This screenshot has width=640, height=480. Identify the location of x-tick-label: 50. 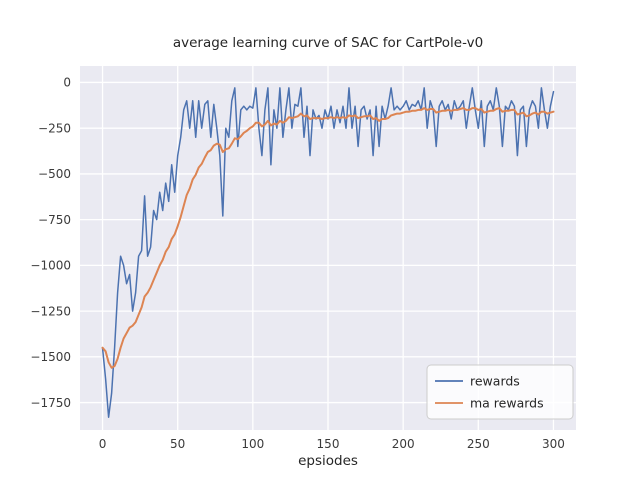
(177, 444).